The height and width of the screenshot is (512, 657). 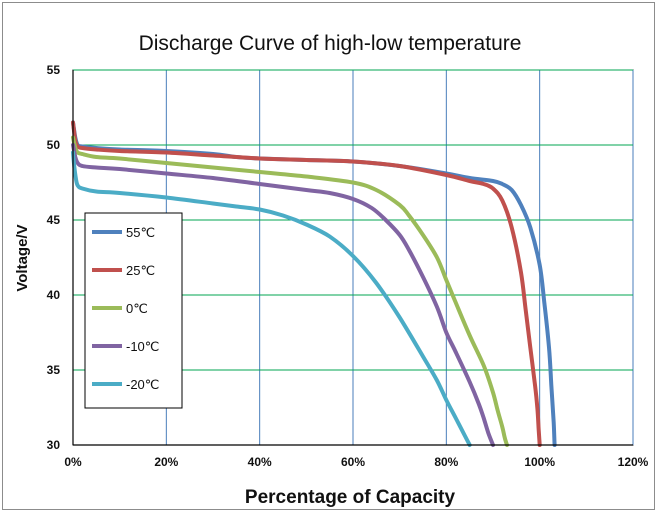 I want to click on x-tick-label: 40%, so click(x=260, y=462).